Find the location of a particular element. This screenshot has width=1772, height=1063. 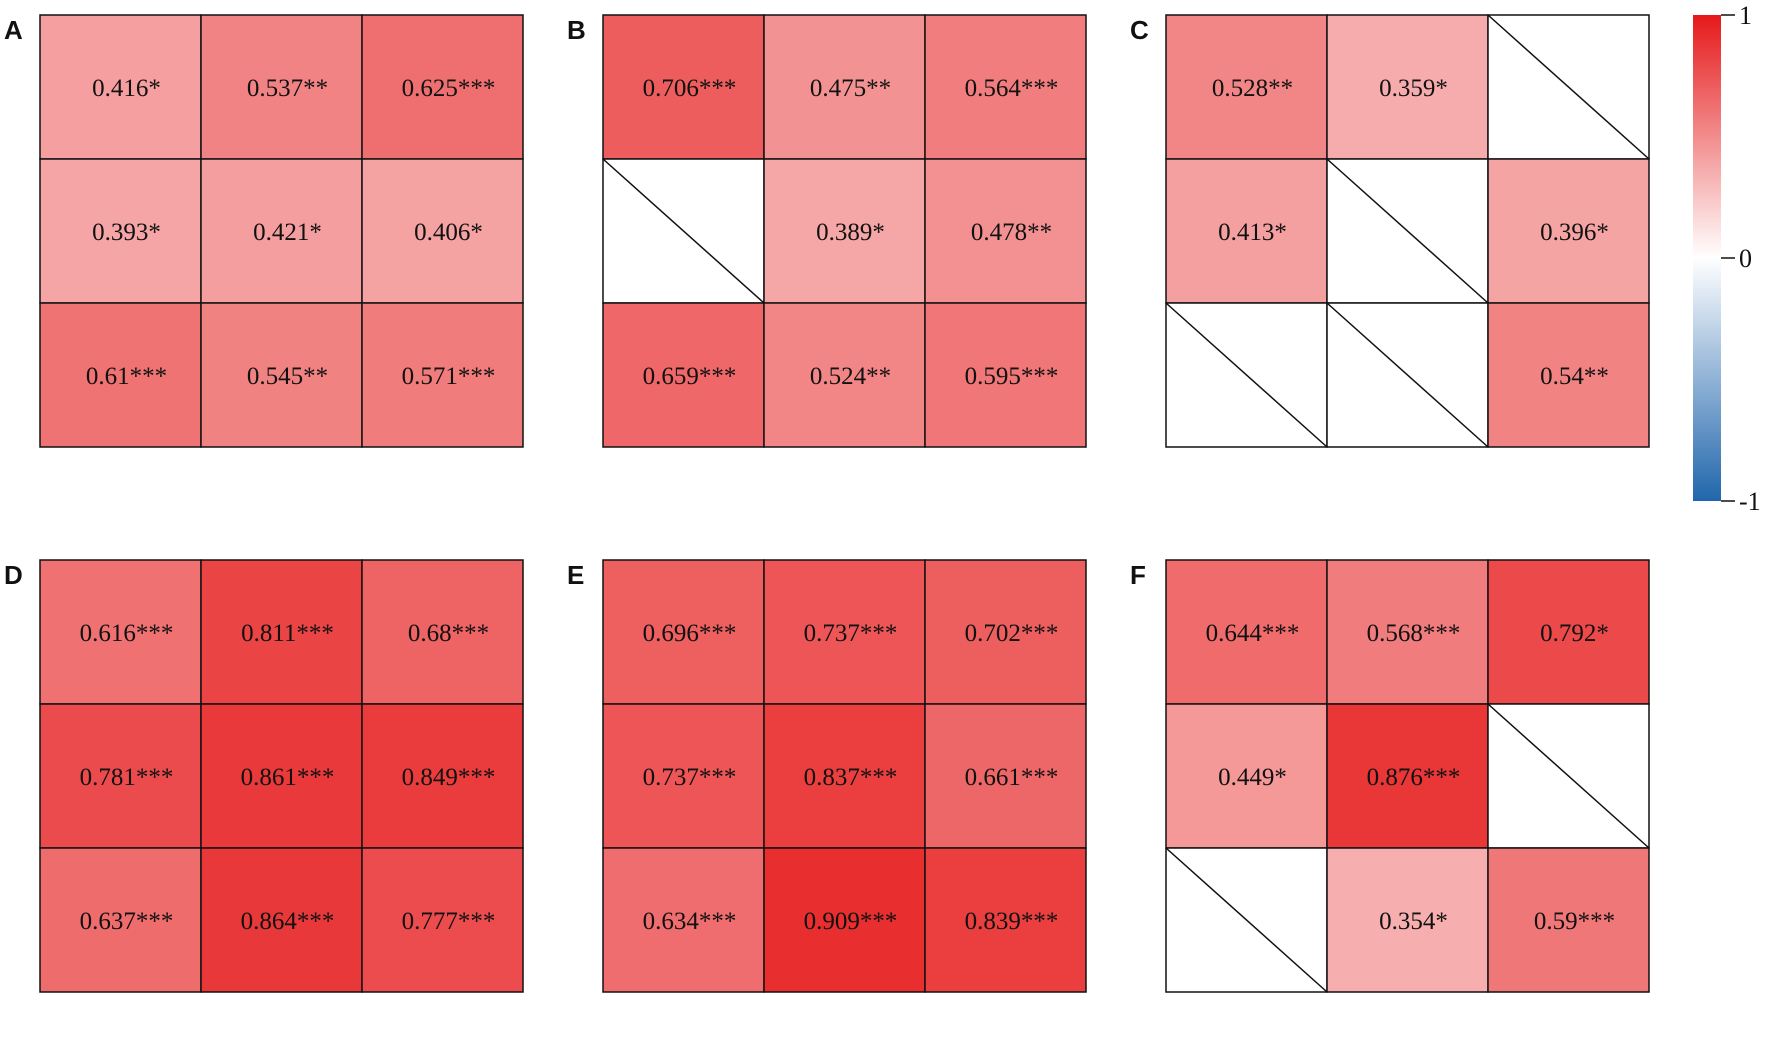

panel-b-cell-r1c2-label: 0.475** is located at coordinates (850, 88).